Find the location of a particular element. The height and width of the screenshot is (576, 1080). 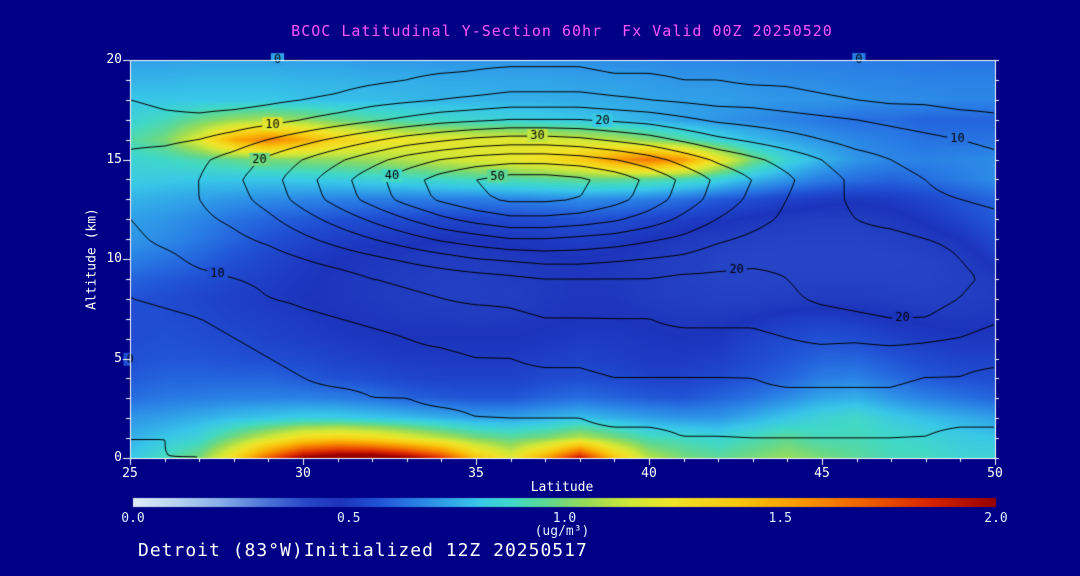

colorbar-tick-label: 0.0 is located at coordinates (133, 518).